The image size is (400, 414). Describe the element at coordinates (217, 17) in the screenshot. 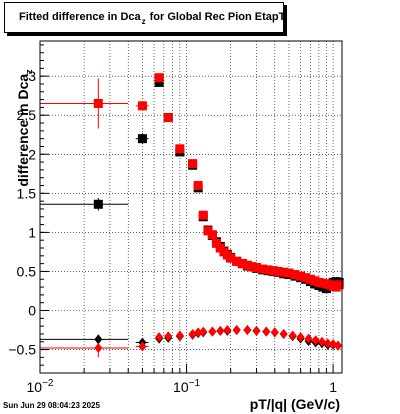

I see `chart-title-rest: for Global Rec Pion EtapT` at that location.